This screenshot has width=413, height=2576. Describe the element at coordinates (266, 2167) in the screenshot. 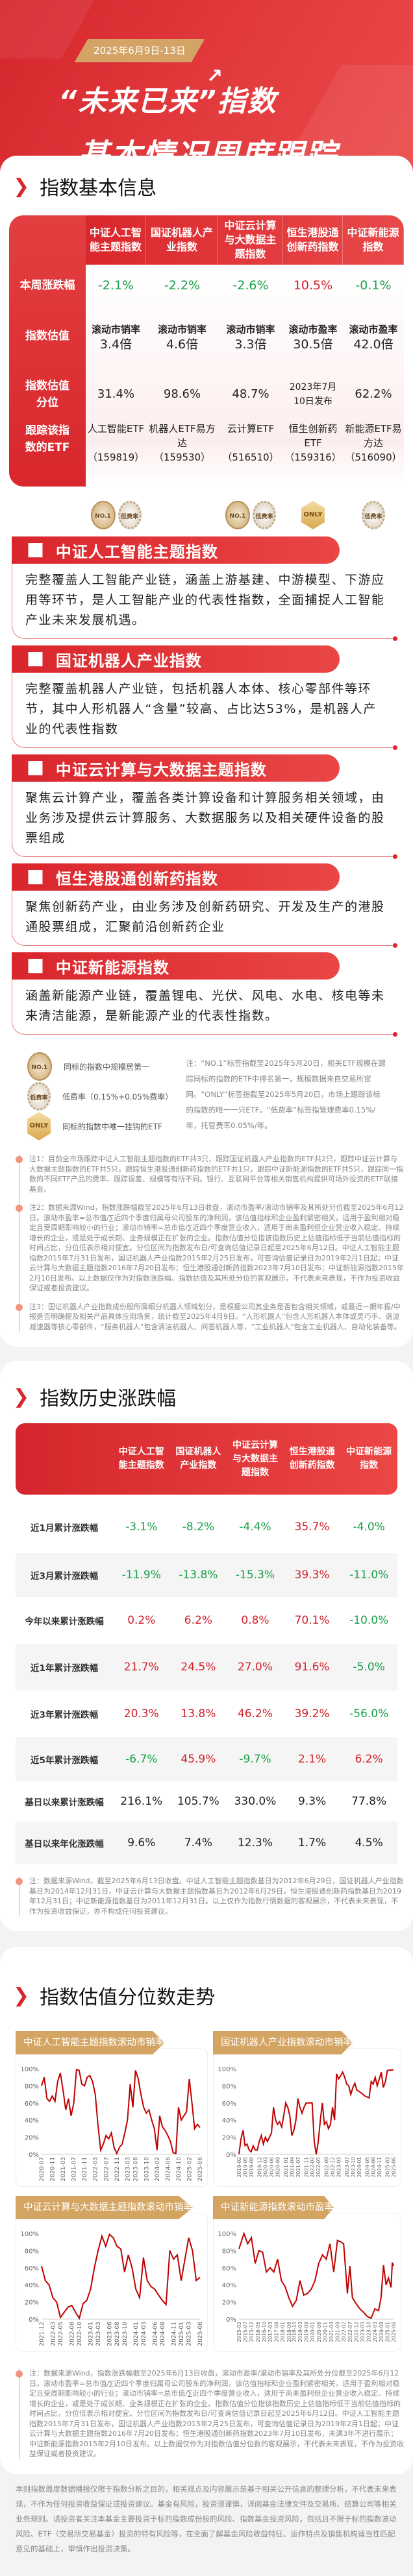

I see `x-tick-label: 2020-03` at that location.